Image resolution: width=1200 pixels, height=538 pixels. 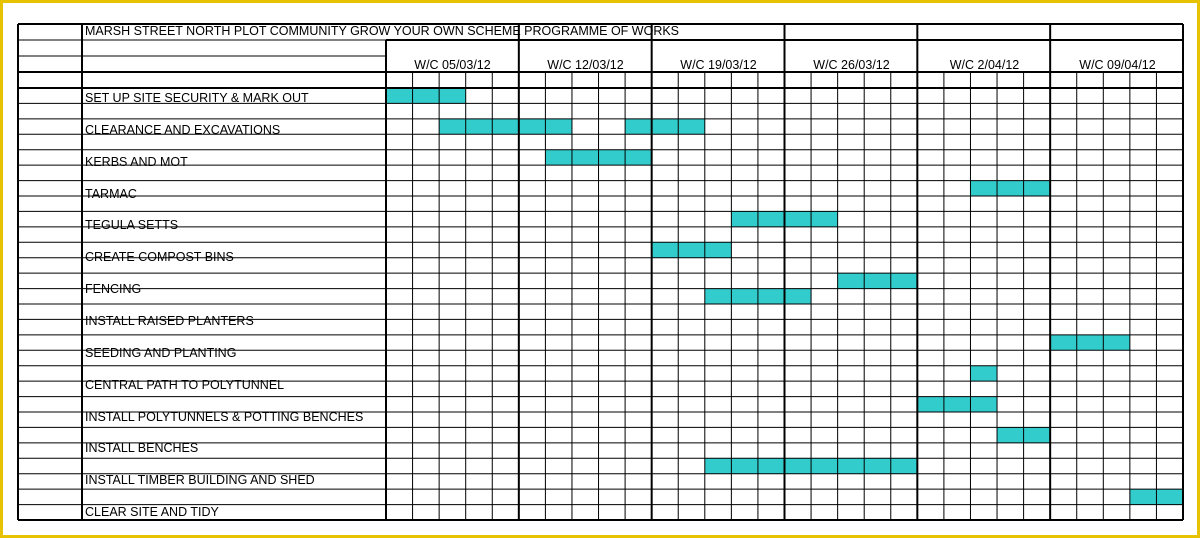 What do you see at coordinates (152, 512) in the screenshot?
I see `task-label: CLEAR SITE AND TIDY` at bounding box center [152, 512].